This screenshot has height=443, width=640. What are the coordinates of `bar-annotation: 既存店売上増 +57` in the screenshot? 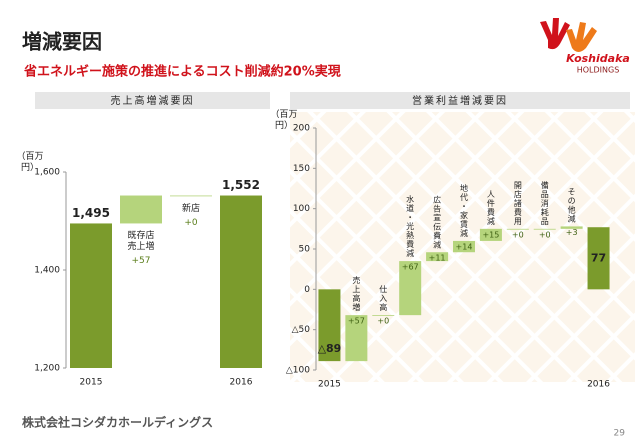 It's located at (141, 248).